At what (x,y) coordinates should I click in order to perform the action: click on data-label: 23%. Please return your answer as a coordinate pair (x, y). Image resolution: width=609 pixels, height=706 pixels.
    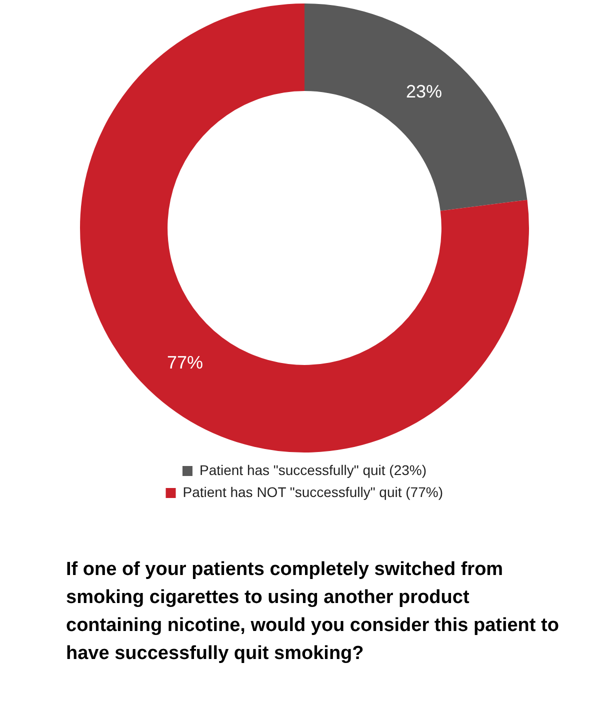
    Looking at the image, I should click on (424, 91).